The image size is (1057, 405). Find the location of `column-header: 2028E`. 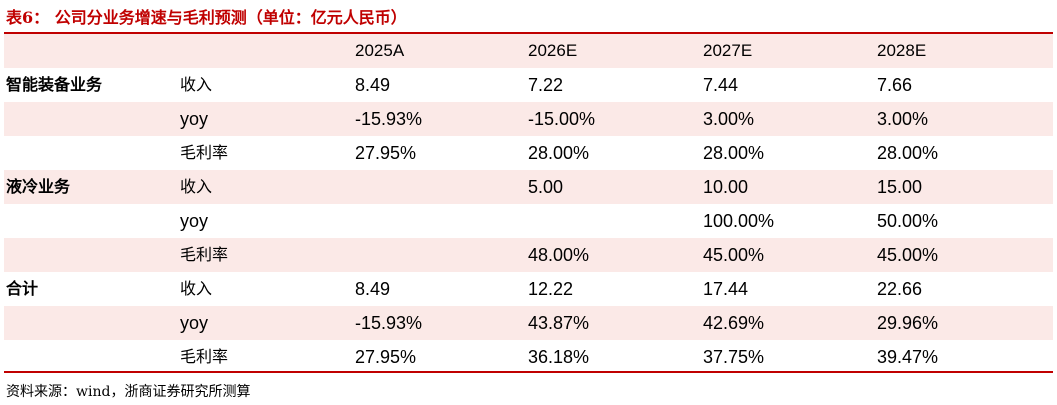

column-header: 2028E is located at coordinates (902, 50).